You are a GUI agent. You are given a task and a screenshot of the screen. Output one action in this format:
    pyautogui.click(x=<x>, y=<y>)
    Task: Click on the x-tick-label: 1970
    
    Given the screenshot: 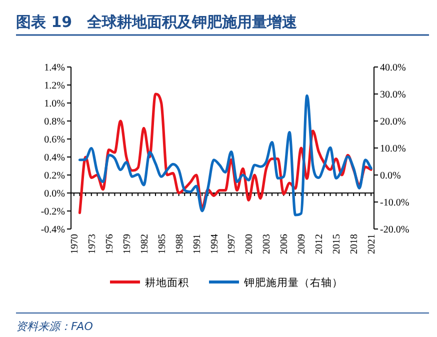 What is the action you would take?
    pyautogui.click(x=74, y=244)
    